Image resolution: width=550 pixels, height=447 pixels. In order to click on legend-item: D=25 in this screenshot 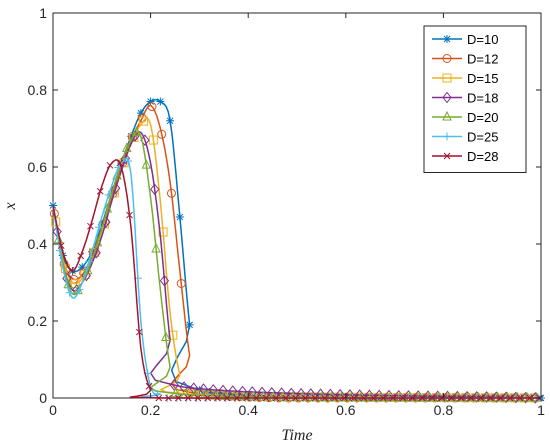, I will do `click(465, 137)`.